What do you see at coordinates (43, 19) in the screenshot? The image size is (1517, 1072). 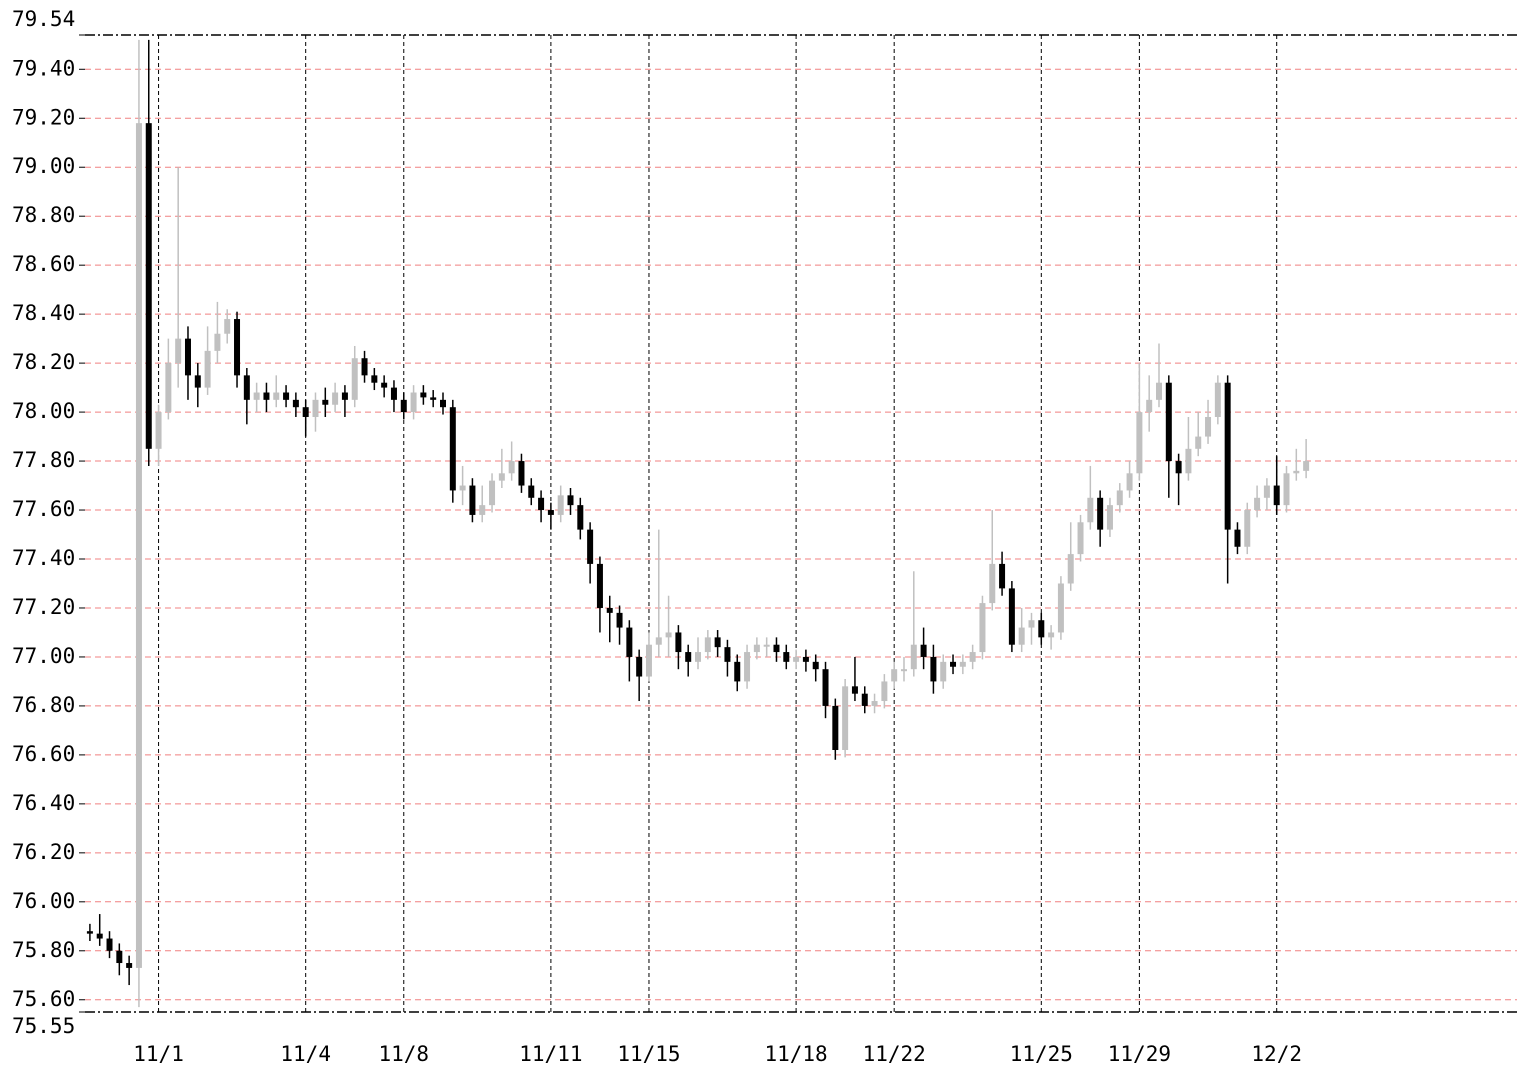 I see `y-tick-label: 79.54` at bounding box center [43, 19].